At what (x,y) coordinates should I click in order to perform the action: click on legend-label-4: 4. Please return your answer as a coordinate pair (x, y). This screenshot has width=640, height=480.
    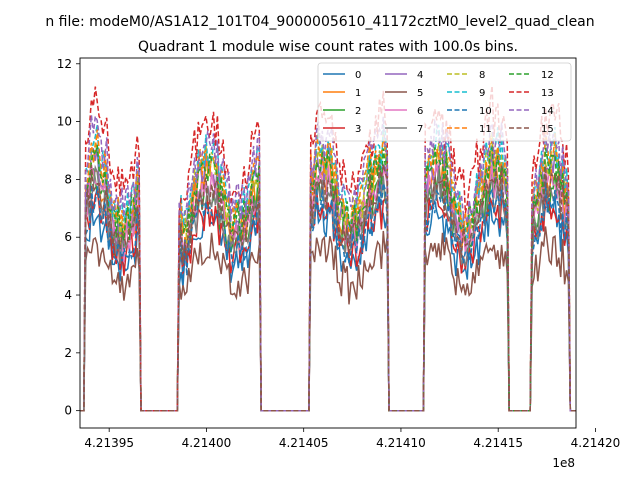
    Looking at the image, I should click on (420, 75).